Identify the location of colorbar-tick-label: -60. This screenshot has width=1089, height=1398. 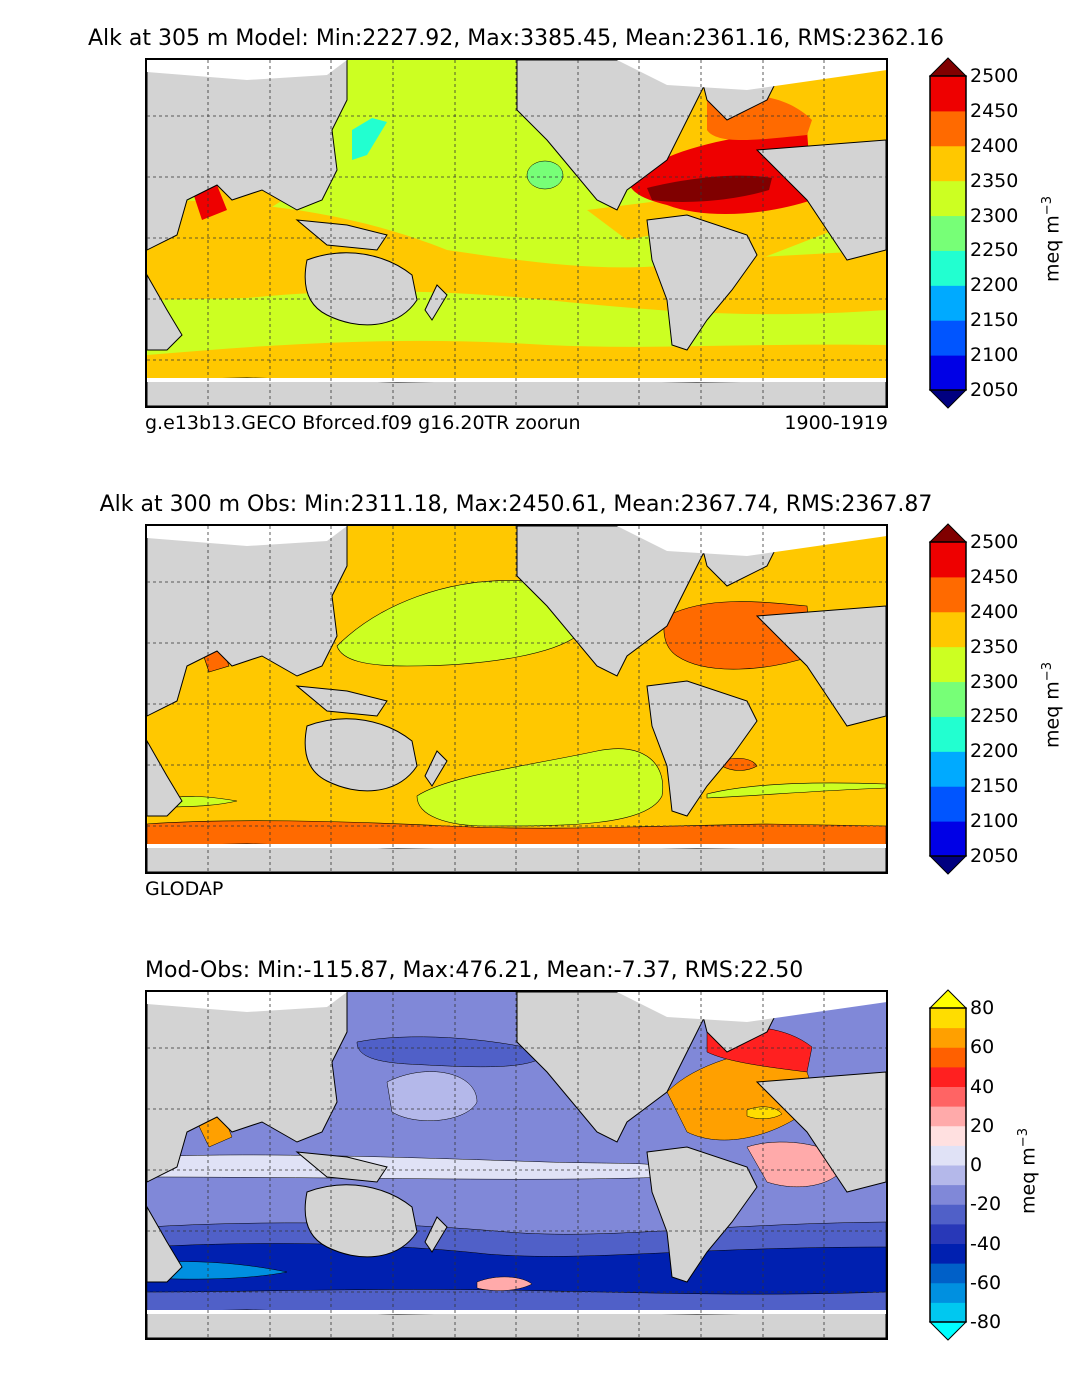
(986, 1282).